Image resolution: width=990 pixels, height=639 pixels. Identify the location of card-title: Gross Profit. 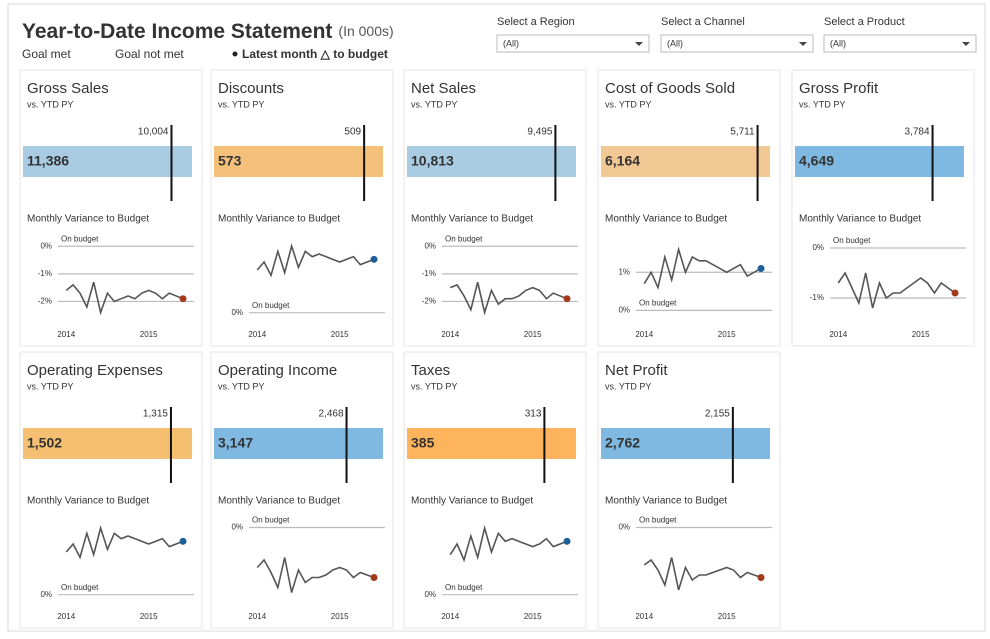
(839, 88).